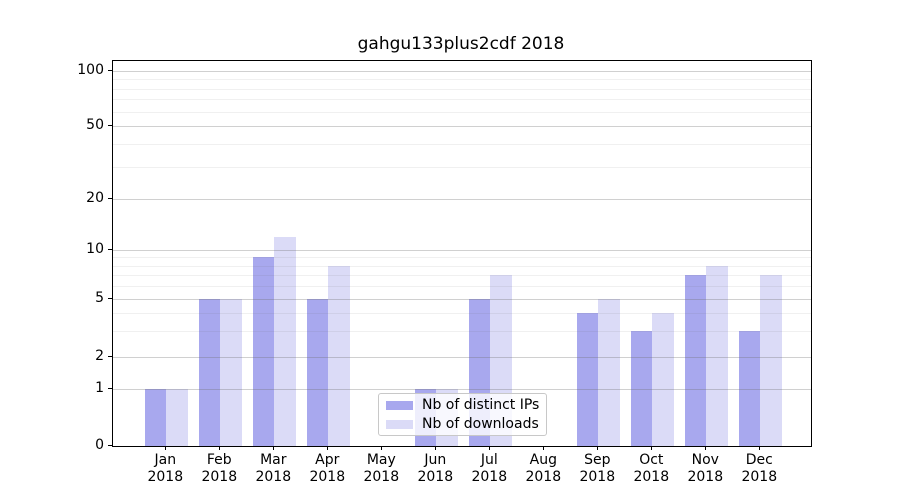 The width and height of the screenshot is (900, 500). Describe the element at coordinates (461, 44) in the screenshot. I see `chart-title: gahgu133plus2cdf 2018` at that location.